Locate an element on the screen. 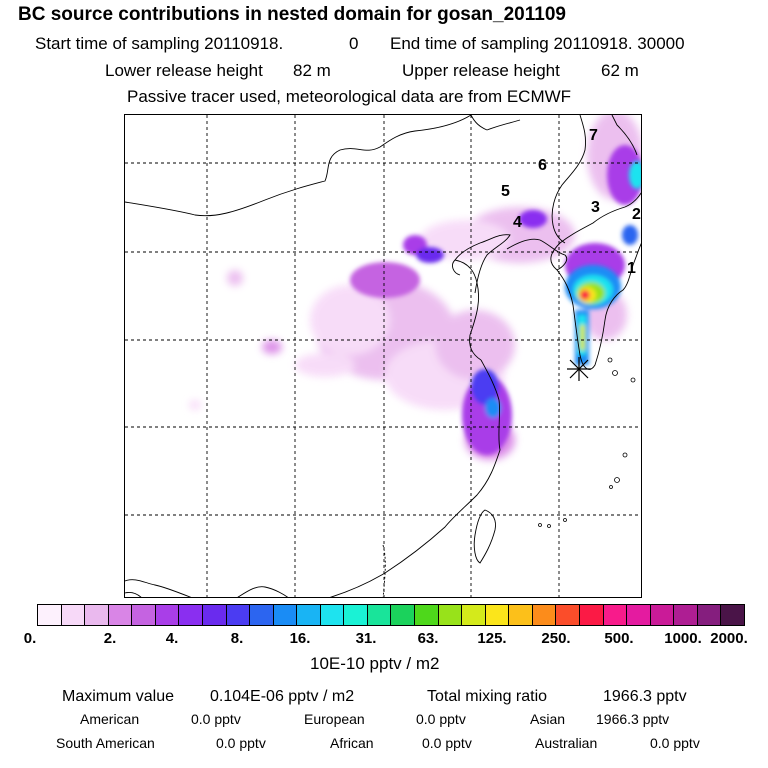 The width and height of the screenshot is (768, 768). upper-release-label: Upper release height is located at coordinates (481, 70).